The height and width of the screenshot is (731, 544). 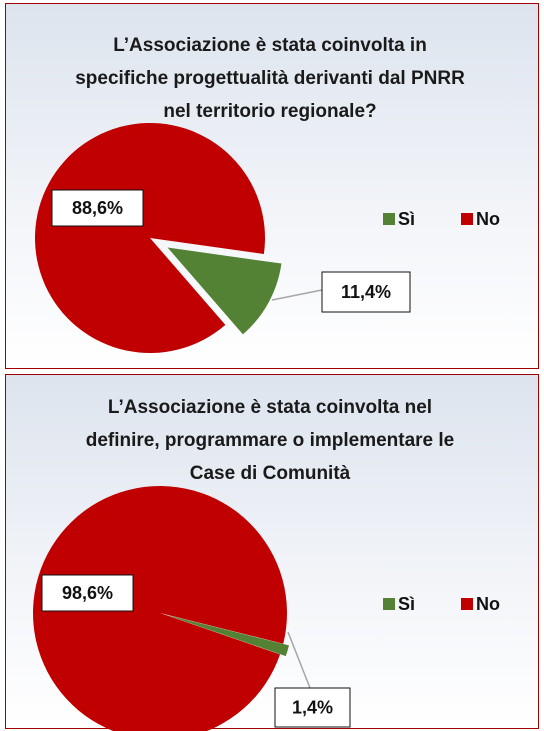 I want to click on data-label: 1,4%, so click(x=312, y=707).